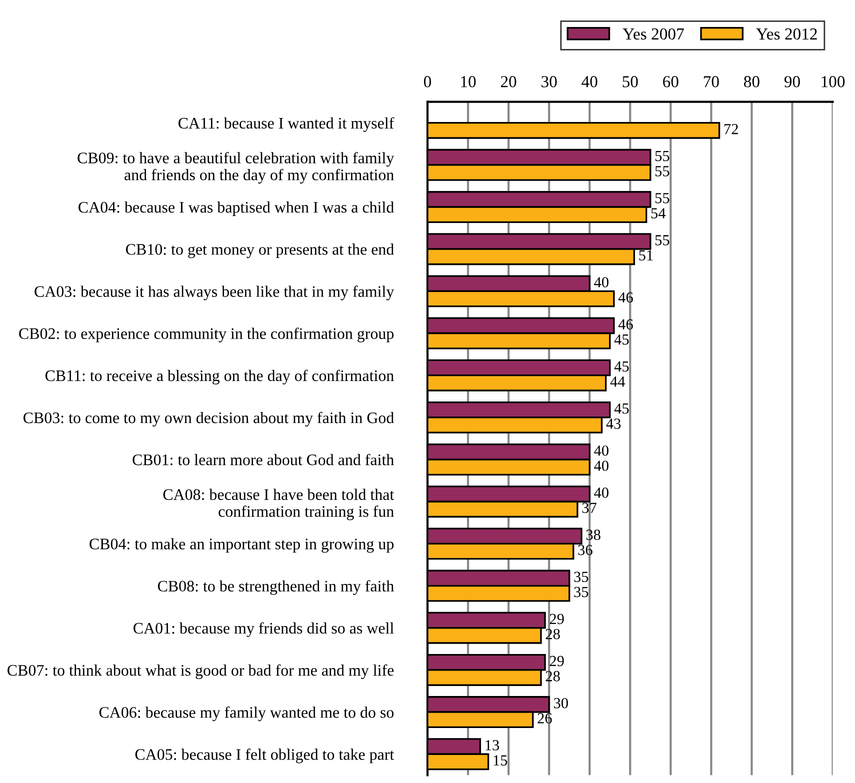 The height and width of the screenshot is (783, 855). What do you see at coordinates (428, 82) in the screenshot?
I see `x-tick-label: 0` at bounding box center [428, 82].